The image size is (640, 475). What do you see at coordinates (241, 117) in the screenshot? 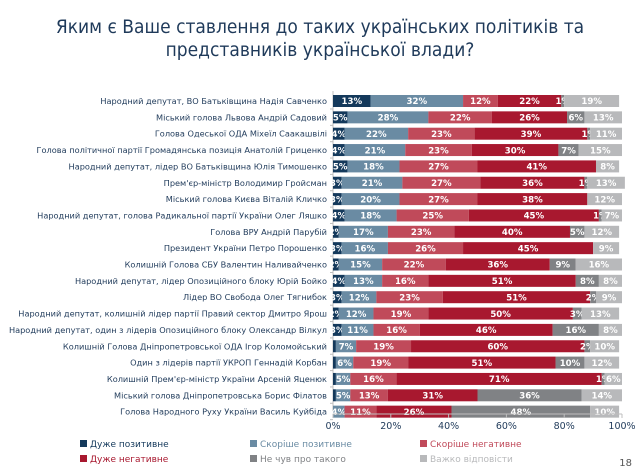
I see `category-label: Міський голова Львова Андрій Садовий` at bounding box center [241, 117].